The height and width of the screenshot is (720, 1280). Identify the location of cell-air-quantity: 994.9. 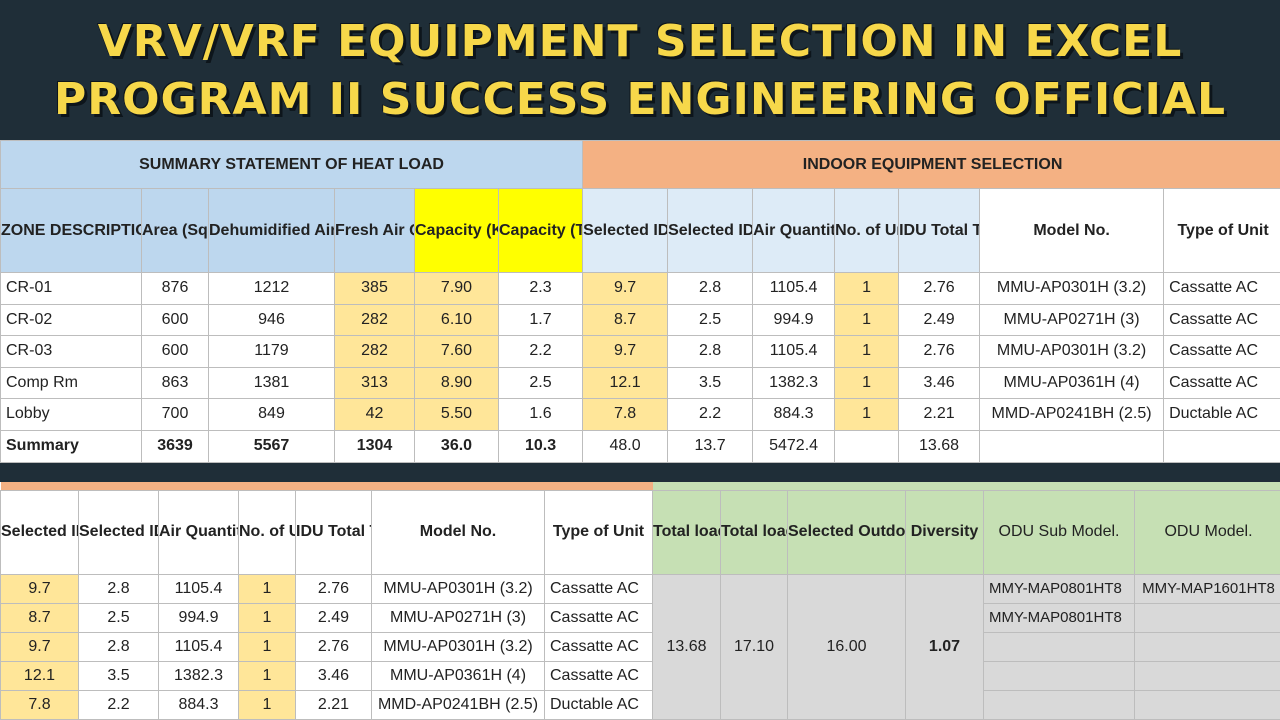
(794, 319).